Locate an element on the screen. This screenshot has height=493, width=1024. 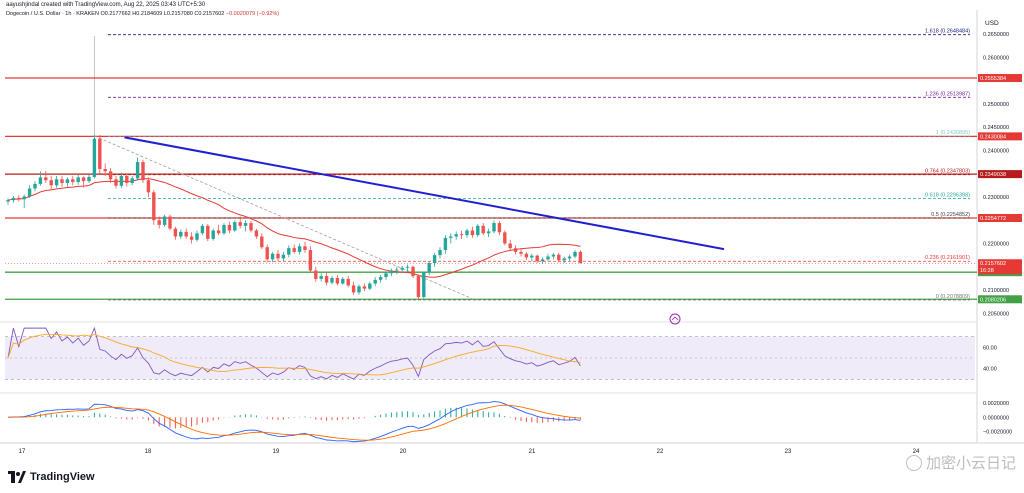
tradingview-logo: TradingView is located at coordinates (51, 477).